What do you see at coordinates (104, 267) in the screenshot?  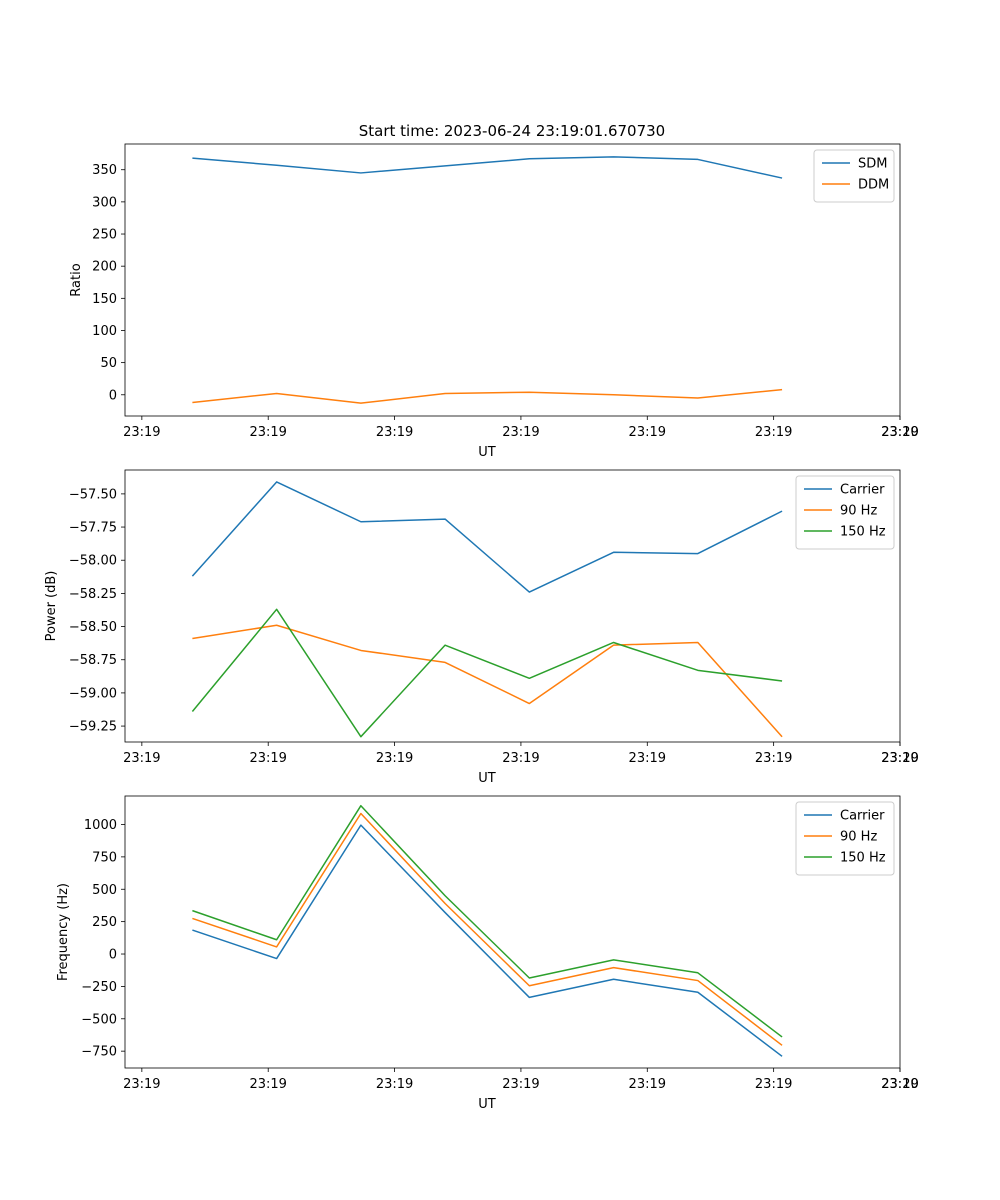 I see `ratio-y-tick-label: 200` at bounding box center [104, 267].